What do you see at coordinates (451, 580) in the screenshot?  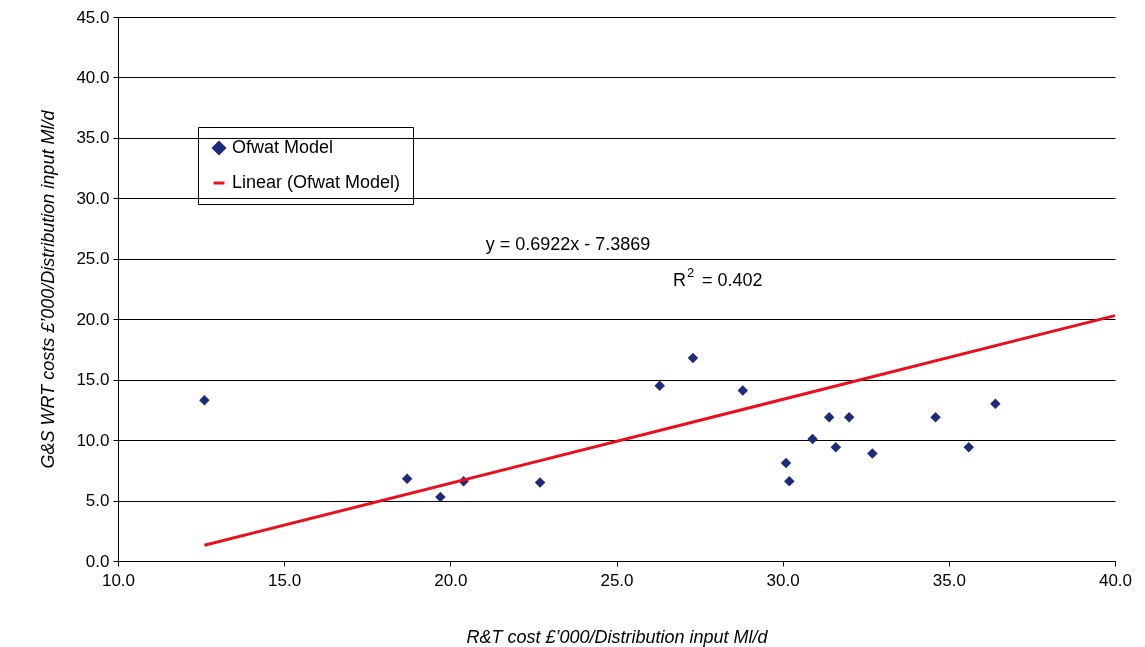 I see `x-tick-label: 20.0` at bounding box center [451, 580].